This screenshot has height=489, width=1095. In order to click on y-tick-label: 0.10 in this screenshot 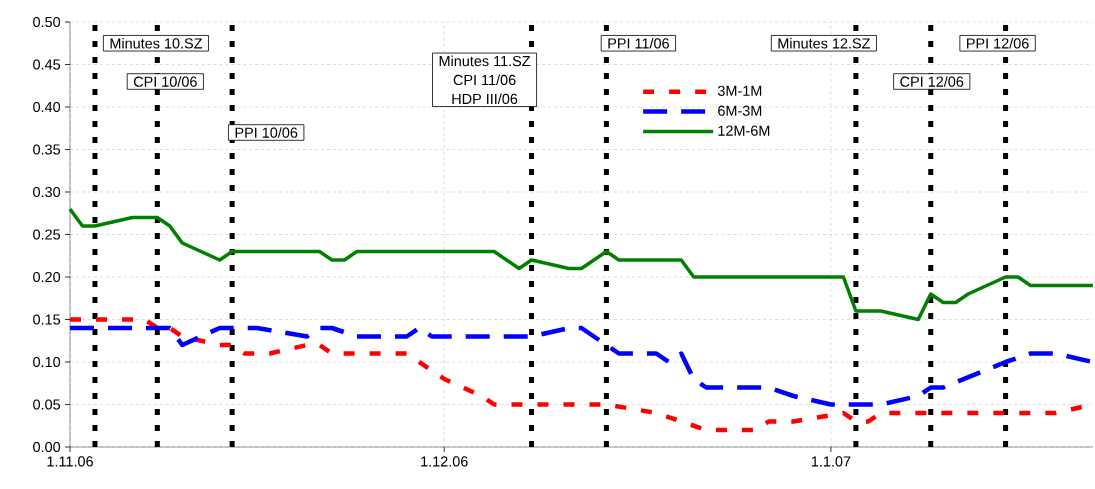, I will do `click(47, 362)`.